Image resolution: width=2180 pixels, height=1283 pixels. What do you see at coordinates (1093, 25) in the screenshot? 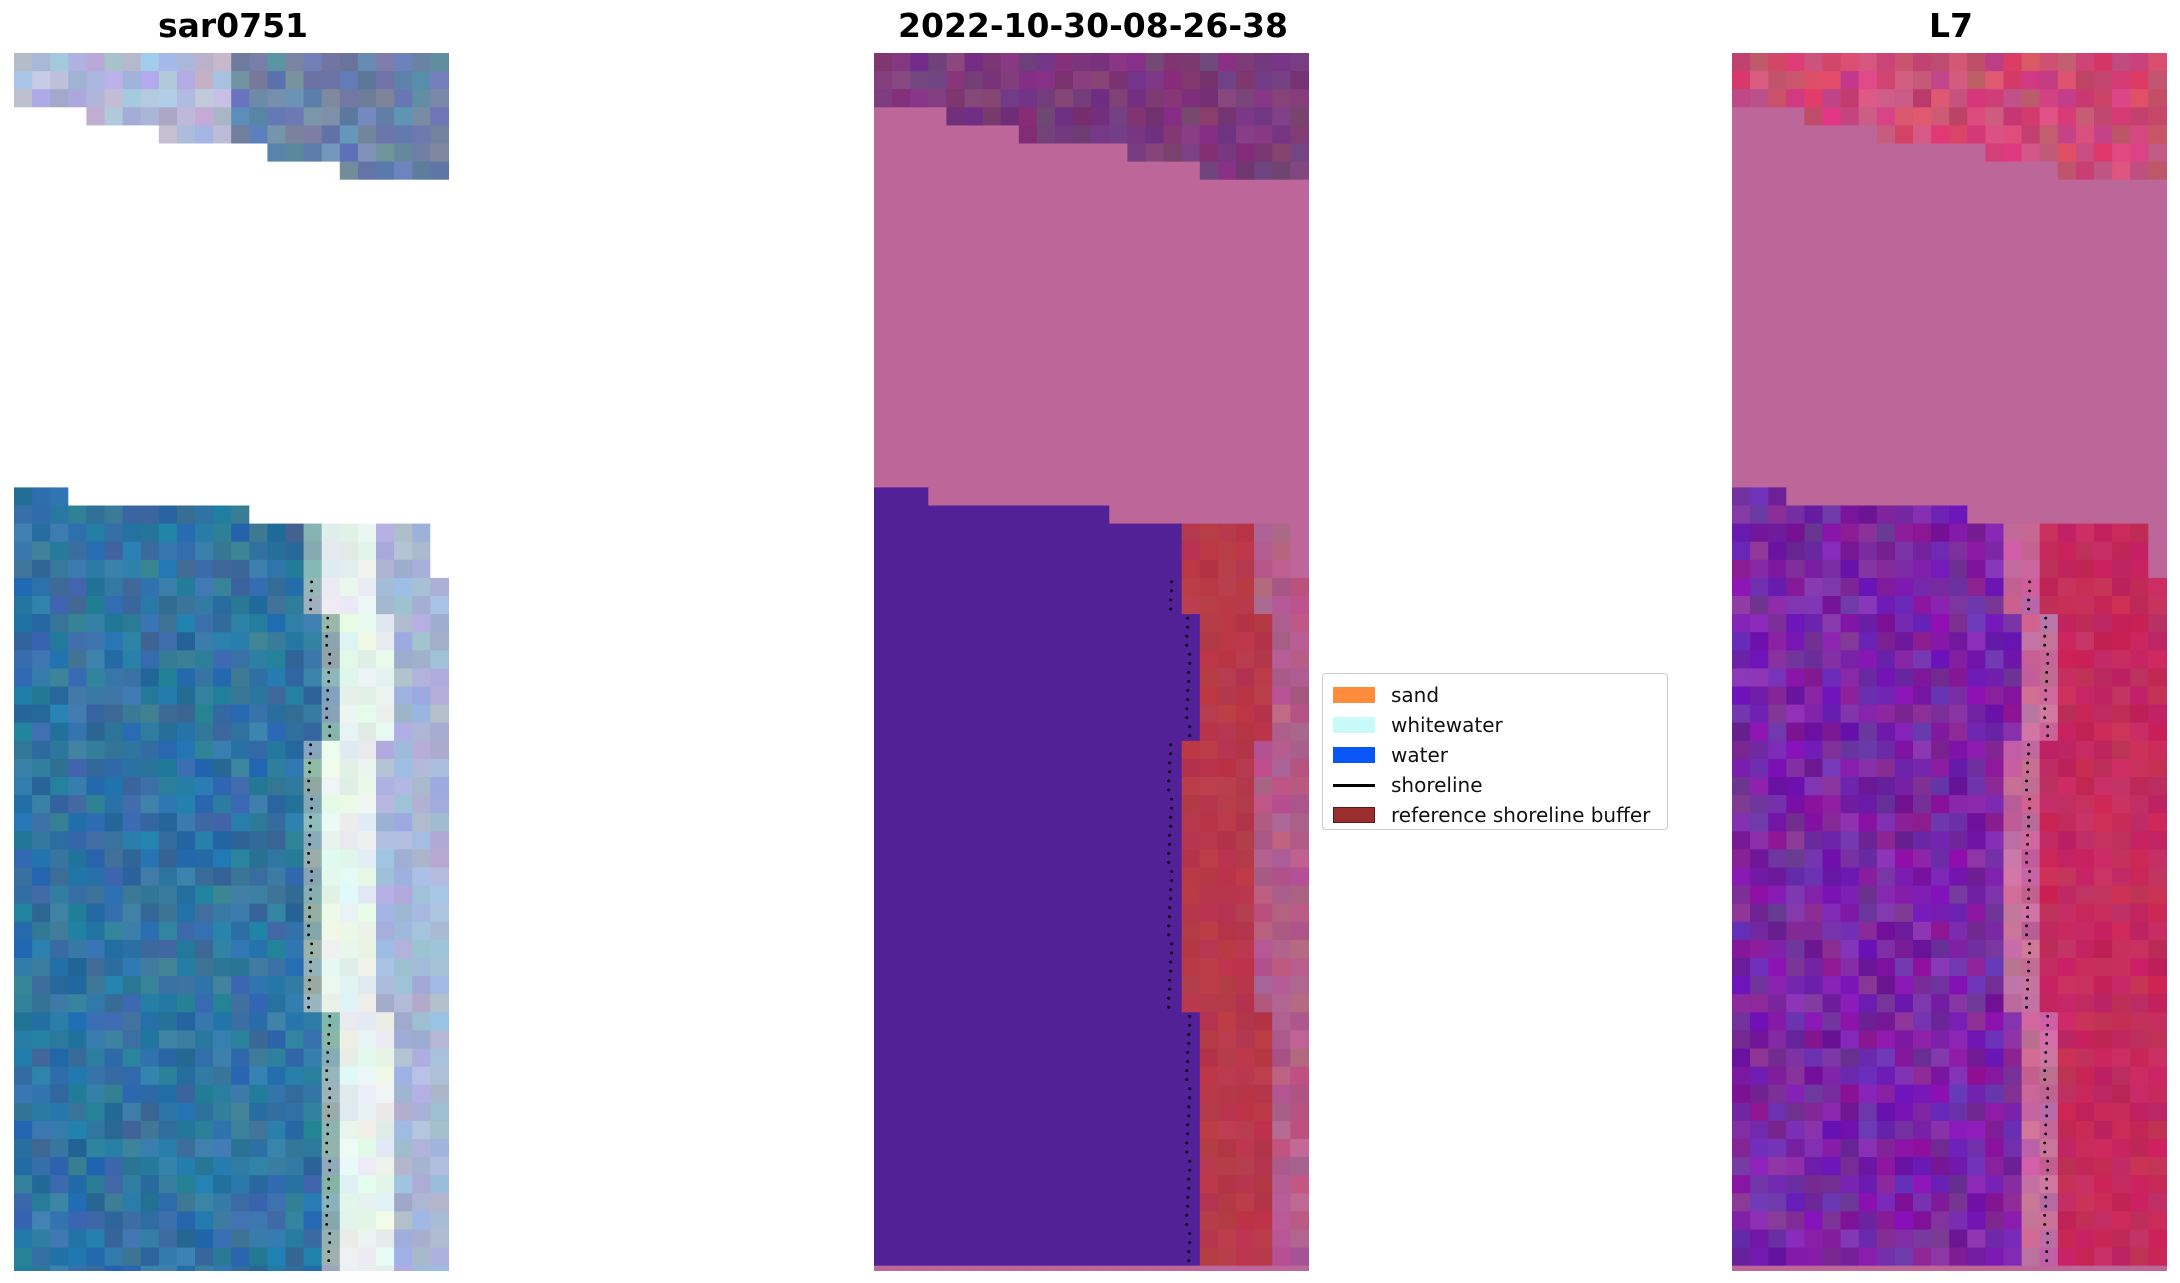
I see `panel-title-classification: 2022-10-30-08-26-38` at bounding box center [1093, 25].